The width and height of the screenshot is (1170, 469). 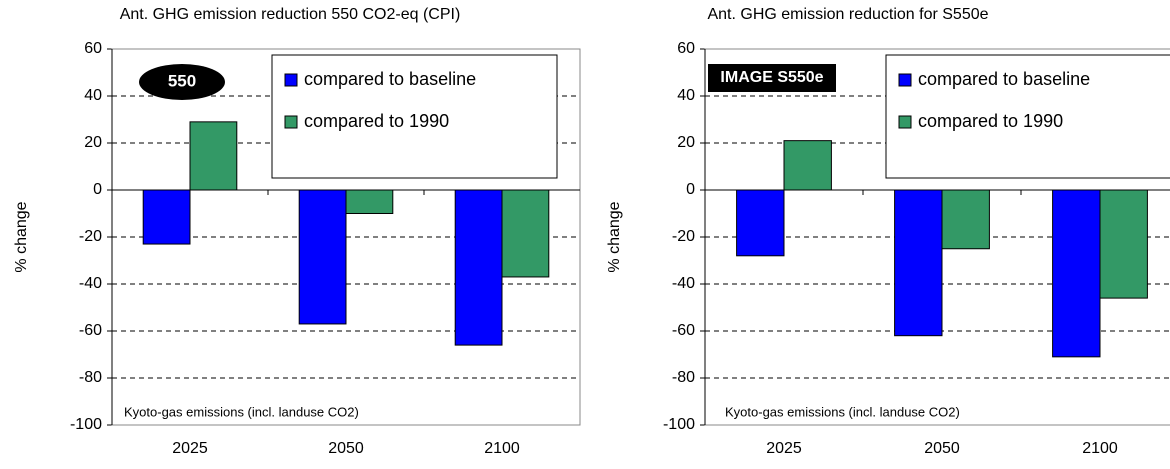 I want to click on chart-title: Ant. GHG emission reduction for S550e, so click(x=847, y=14).